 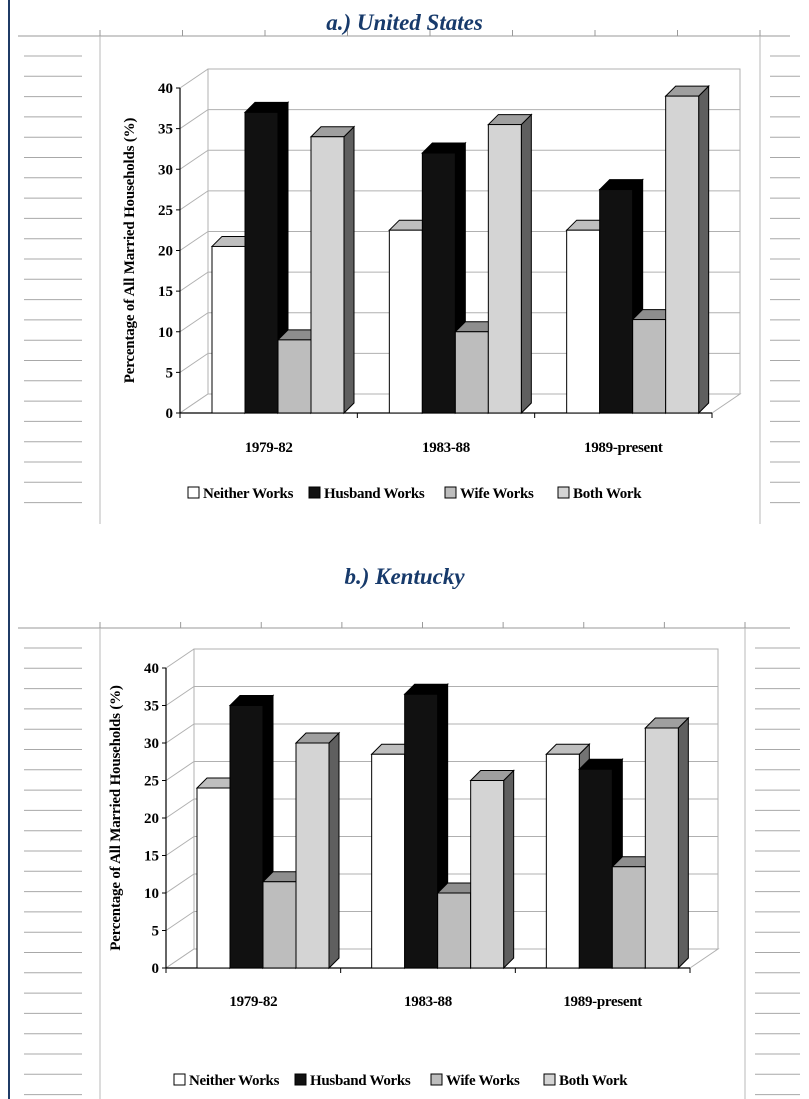 What do you see at coordinates (253, 1002) in the screenshot?
I see `x-category-label: 1979-82` at bounding box center [253, 1002].